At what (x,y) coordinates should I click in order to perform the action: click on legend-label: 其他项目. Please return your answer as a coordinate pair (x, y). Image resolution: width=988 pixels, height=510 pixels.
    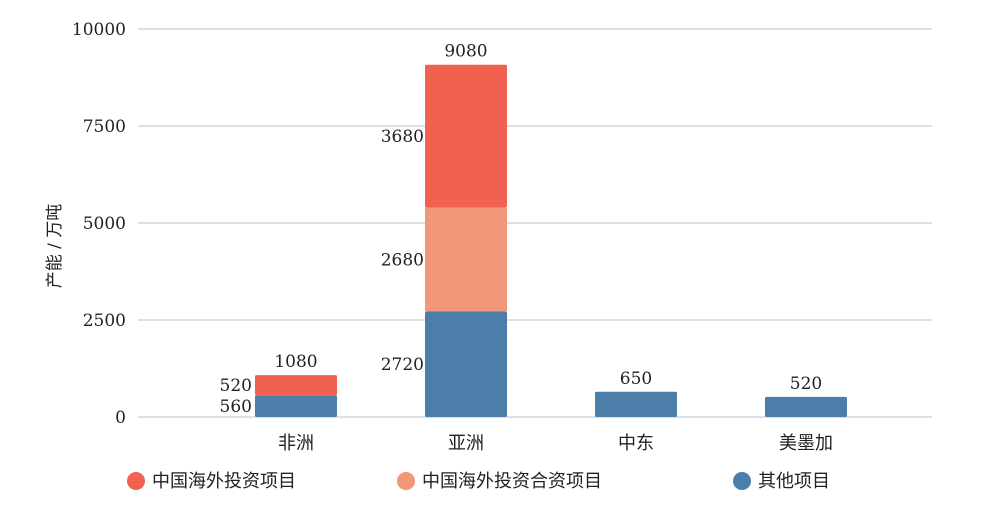
    Looking at the image, I should click on (794, 481).